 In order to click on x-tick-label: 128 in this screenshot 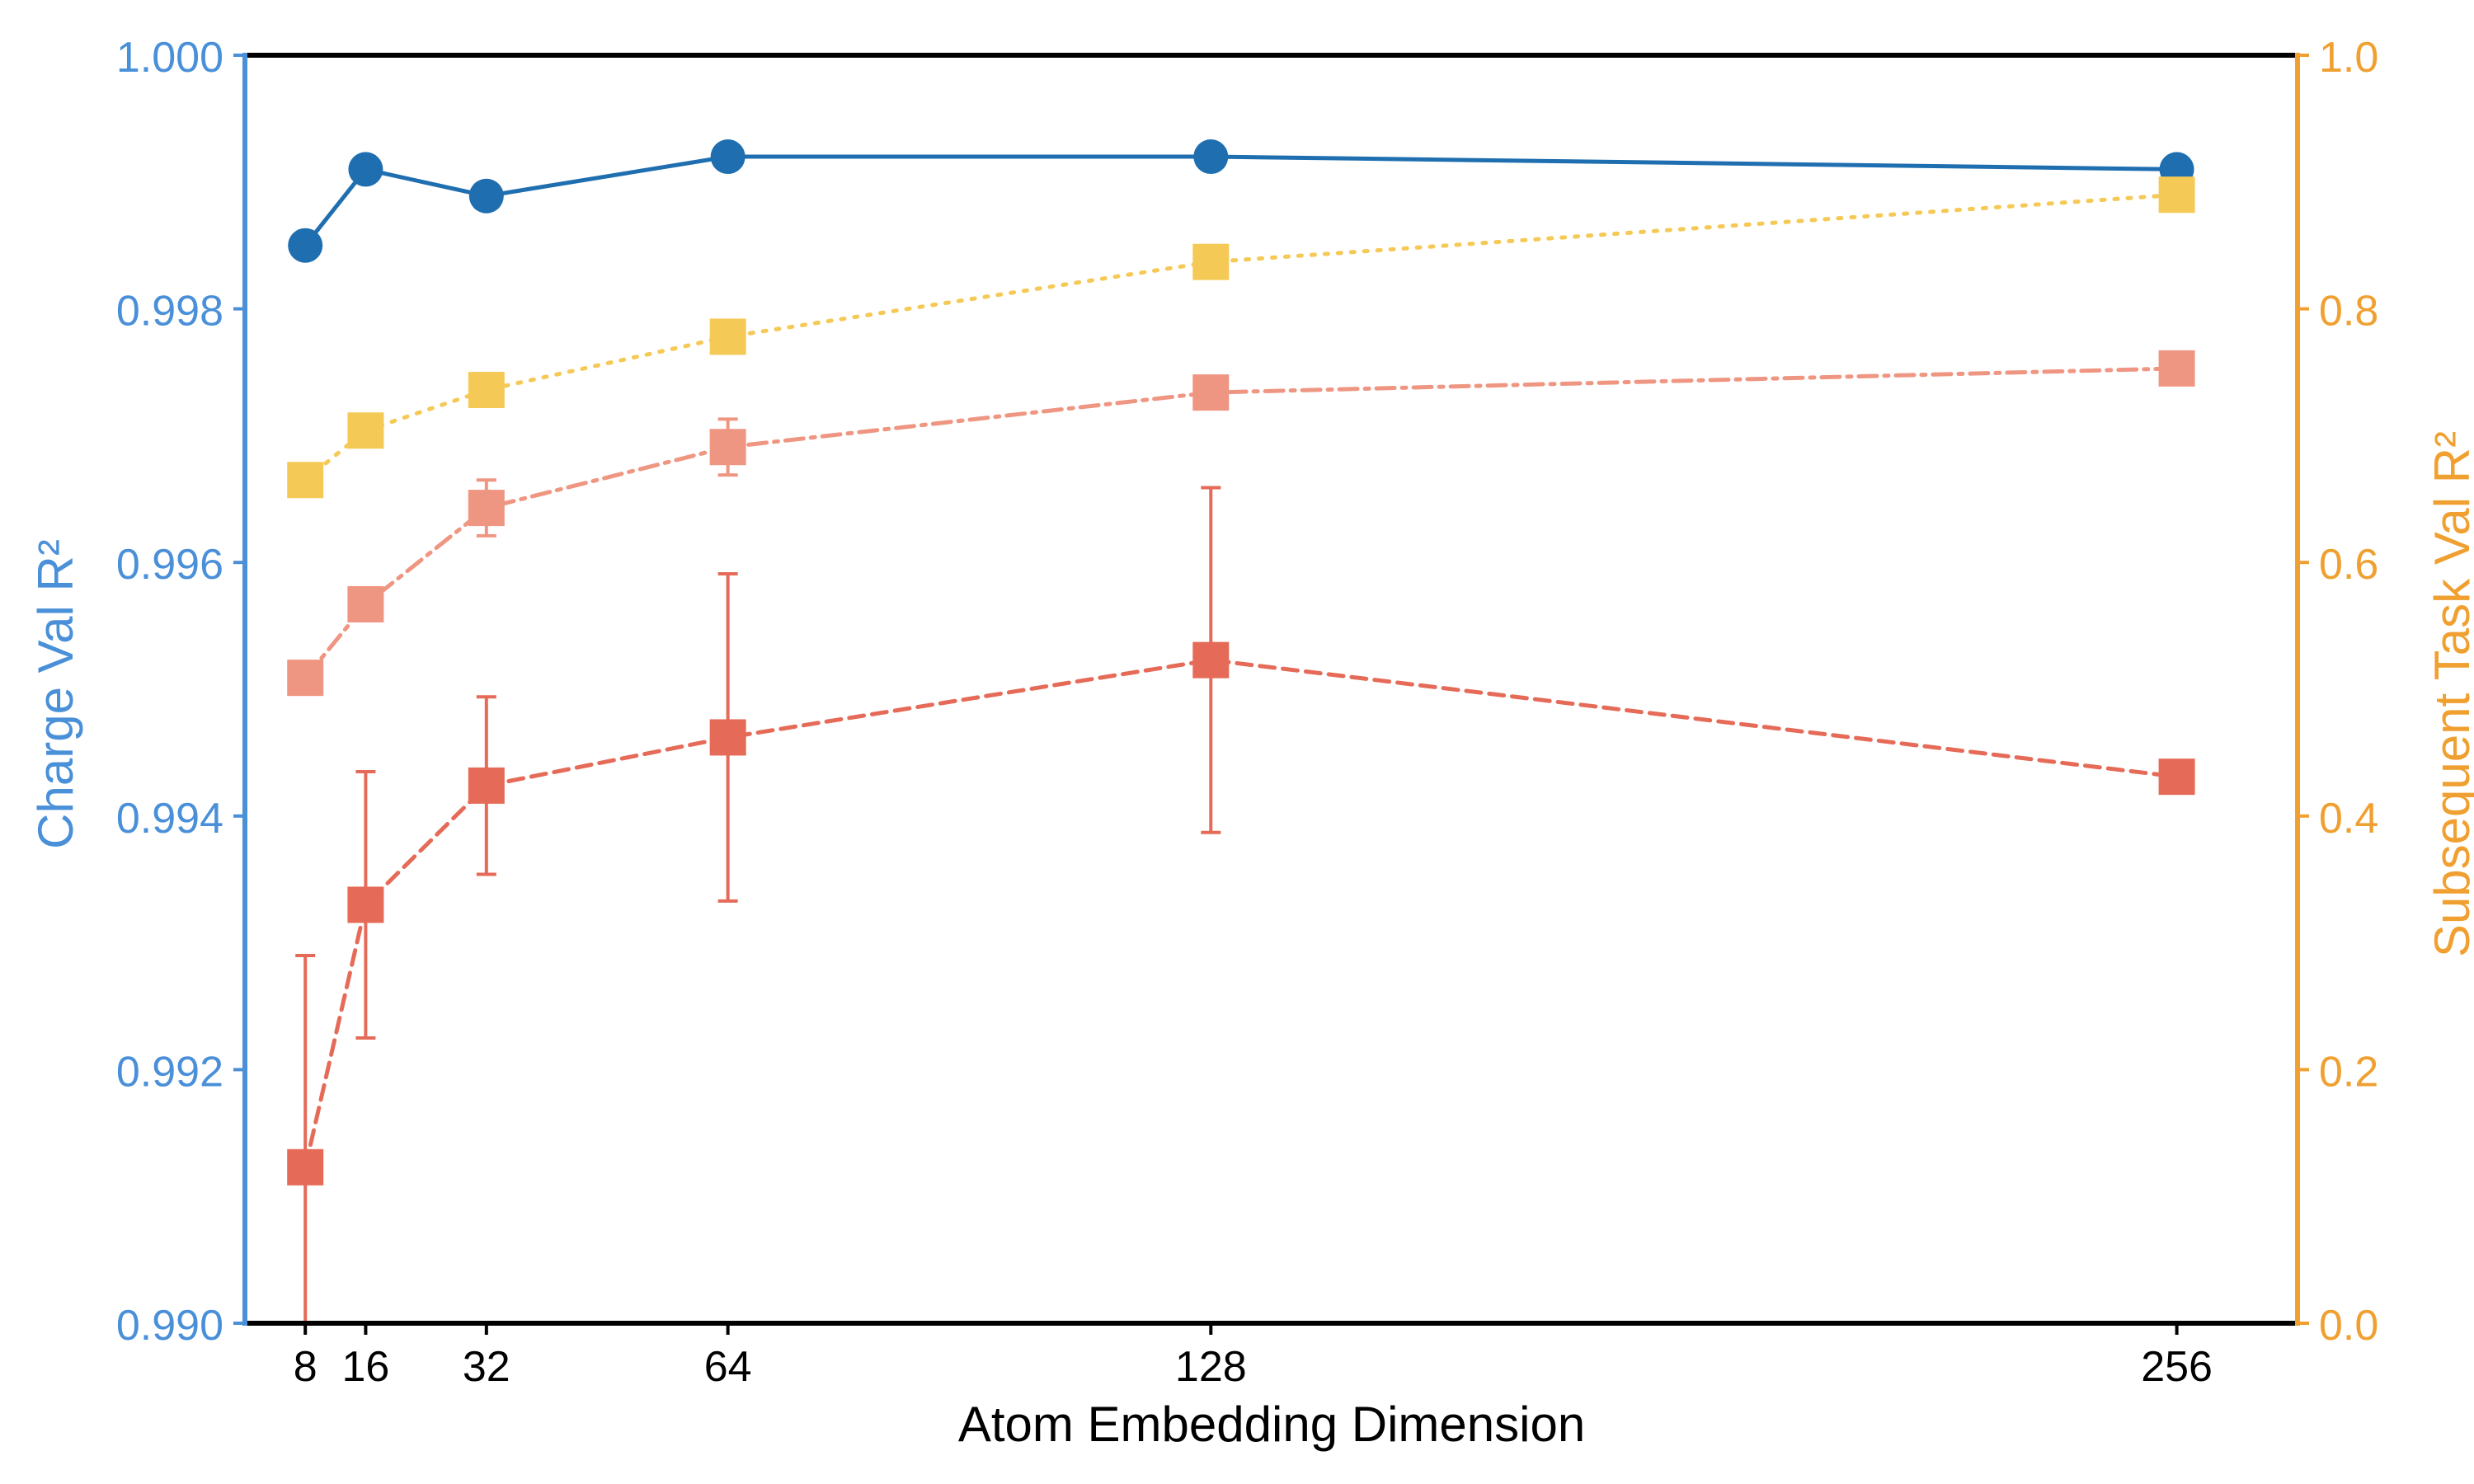, I will do `click(1211, 1367)`.